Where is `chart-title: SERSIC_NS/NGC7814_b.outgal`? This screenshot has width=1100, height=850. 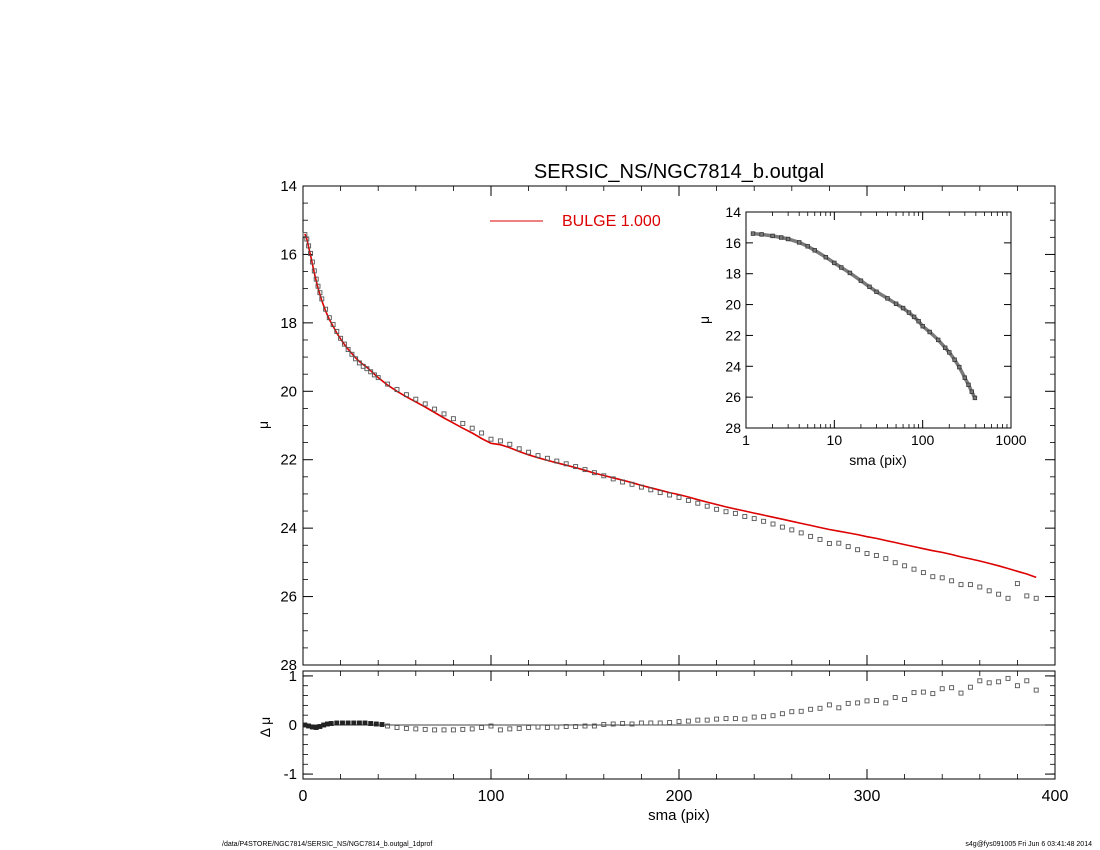
chart-title: SERSIC_NS/NGC7814_b.outgal is located at coordinates (679, 172).